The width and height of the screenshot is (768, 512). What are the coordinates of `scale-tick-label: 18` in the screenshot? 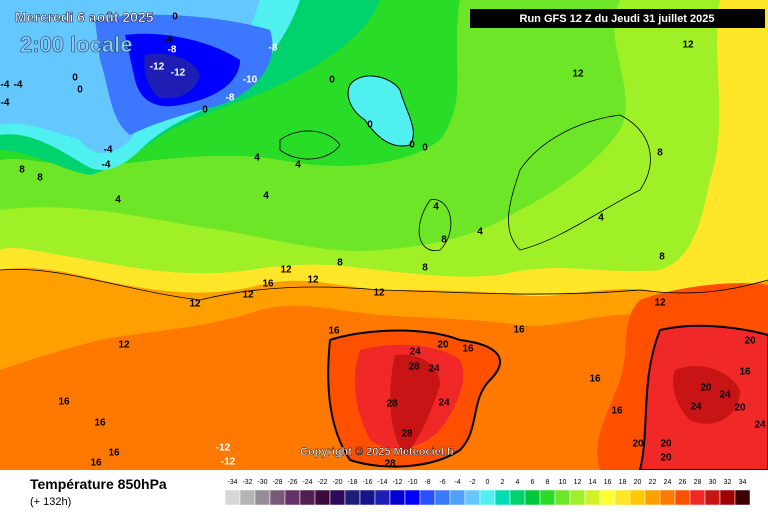 It's located at (623, 482).